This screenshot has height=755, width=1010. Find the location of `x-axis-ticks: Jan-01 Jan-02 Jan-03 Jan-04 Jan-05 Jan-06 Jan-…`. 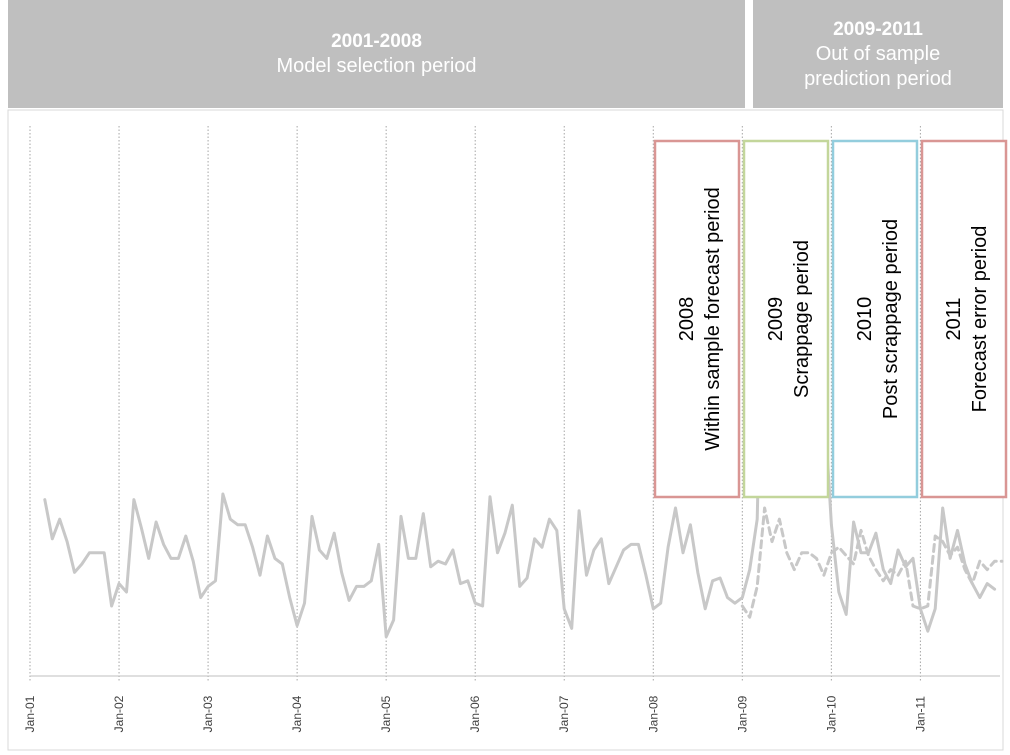

x-axis-ticks: Jan-01 Jan-02 Jan-03 Jan-04 Jan-05 Jan-06 Jan-… is located at coordinates (475, 713).